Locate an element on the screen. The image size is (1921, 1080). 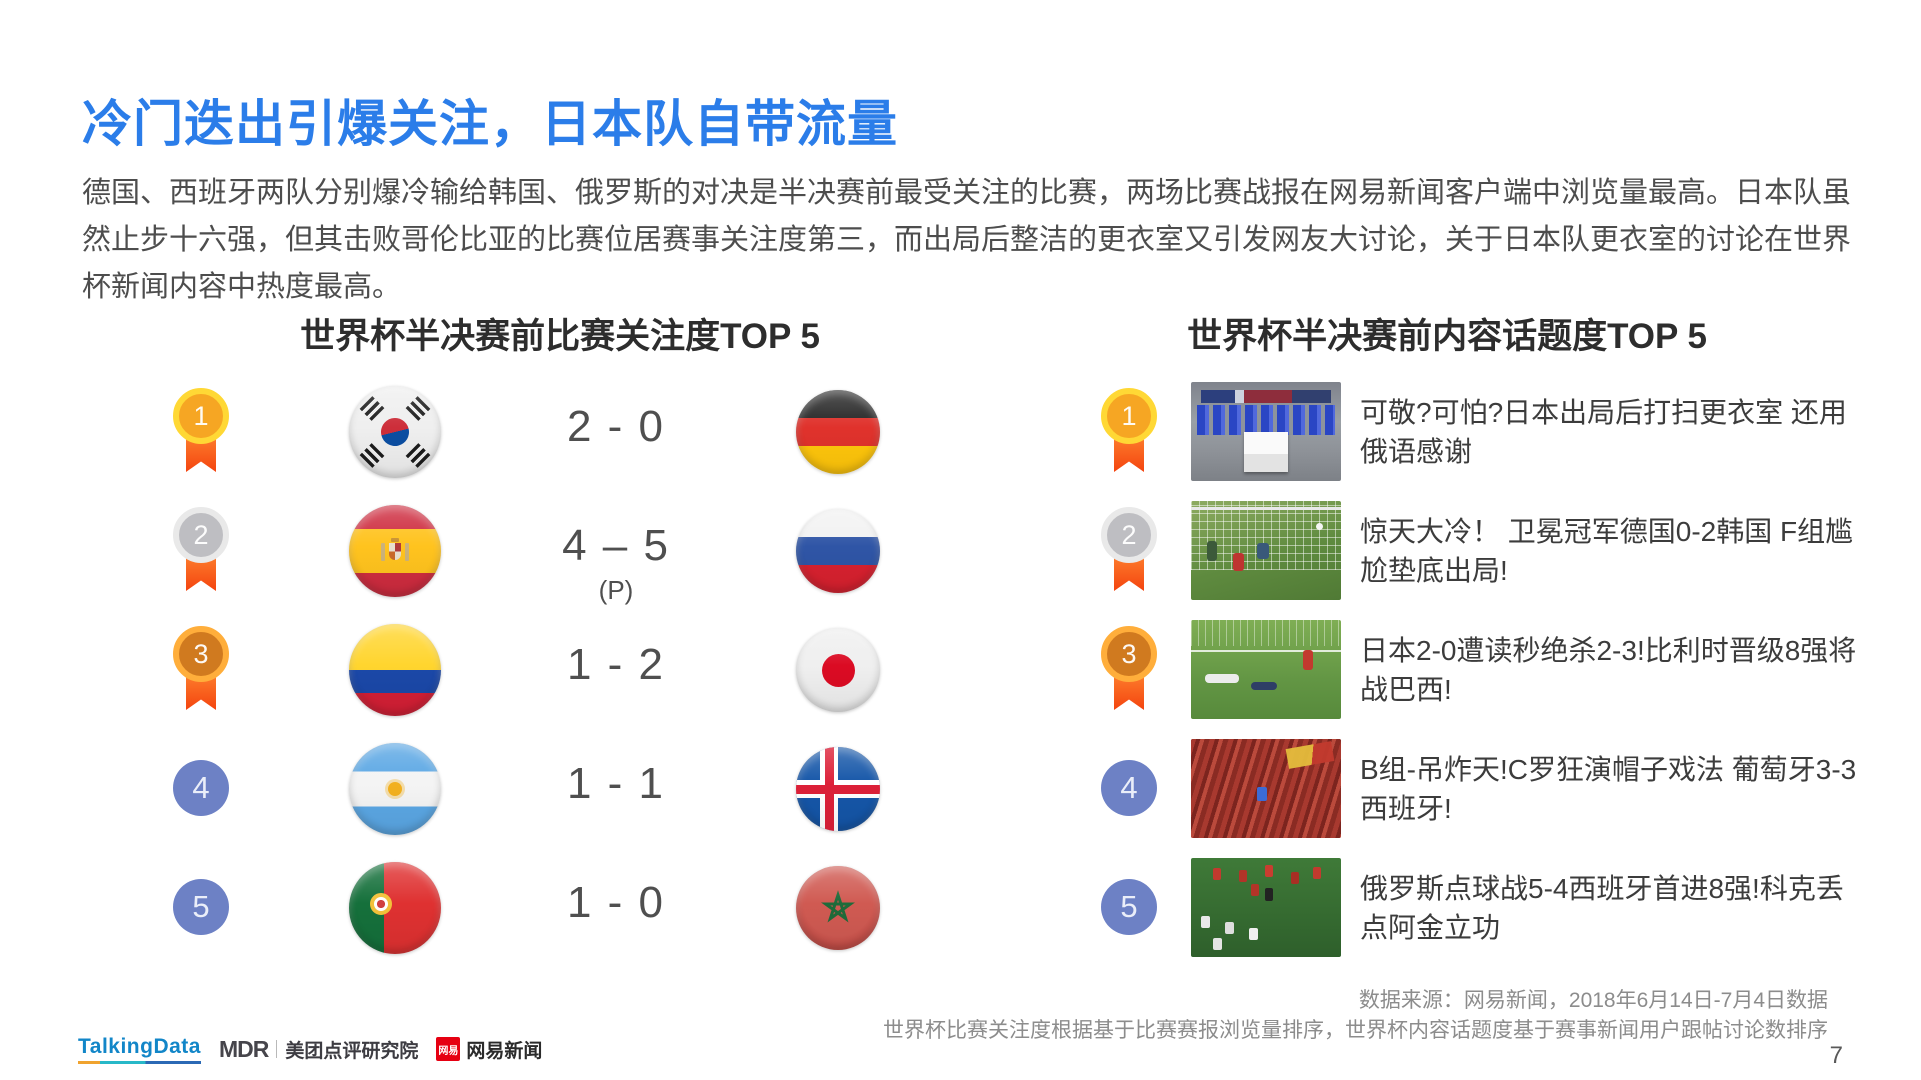
news-headline: 可敬?可怕?日本出局后打扫更衣室 还用俄语感谢 is located at coordinates (1603, 431).